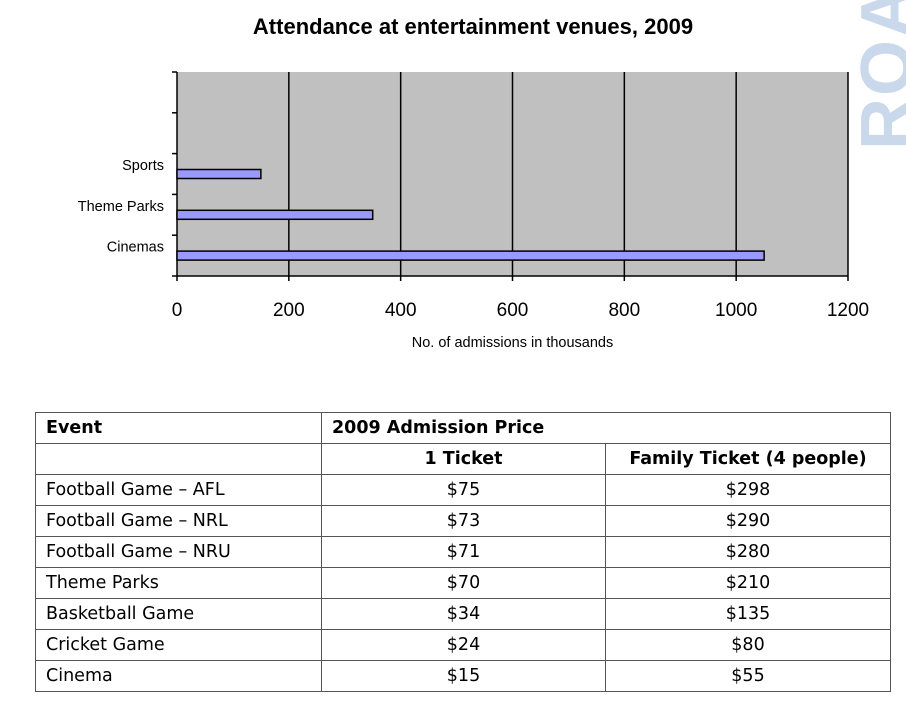 The image size is (906, 724). What do you see at coordinates (178, 552) in the screenshot?
I see `event-cell: Football Game – NRU` at bounding box center [178, 552].